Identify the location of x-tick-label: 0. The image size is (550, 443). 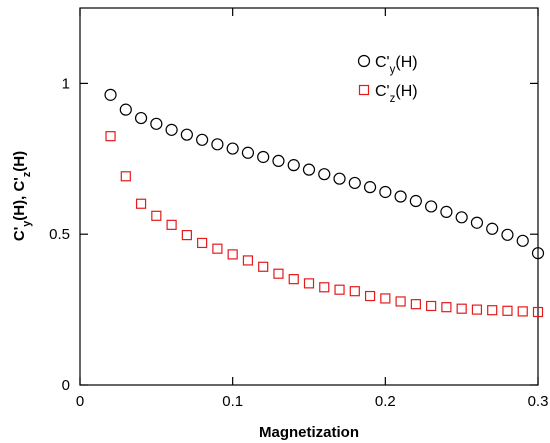
(80, 401).